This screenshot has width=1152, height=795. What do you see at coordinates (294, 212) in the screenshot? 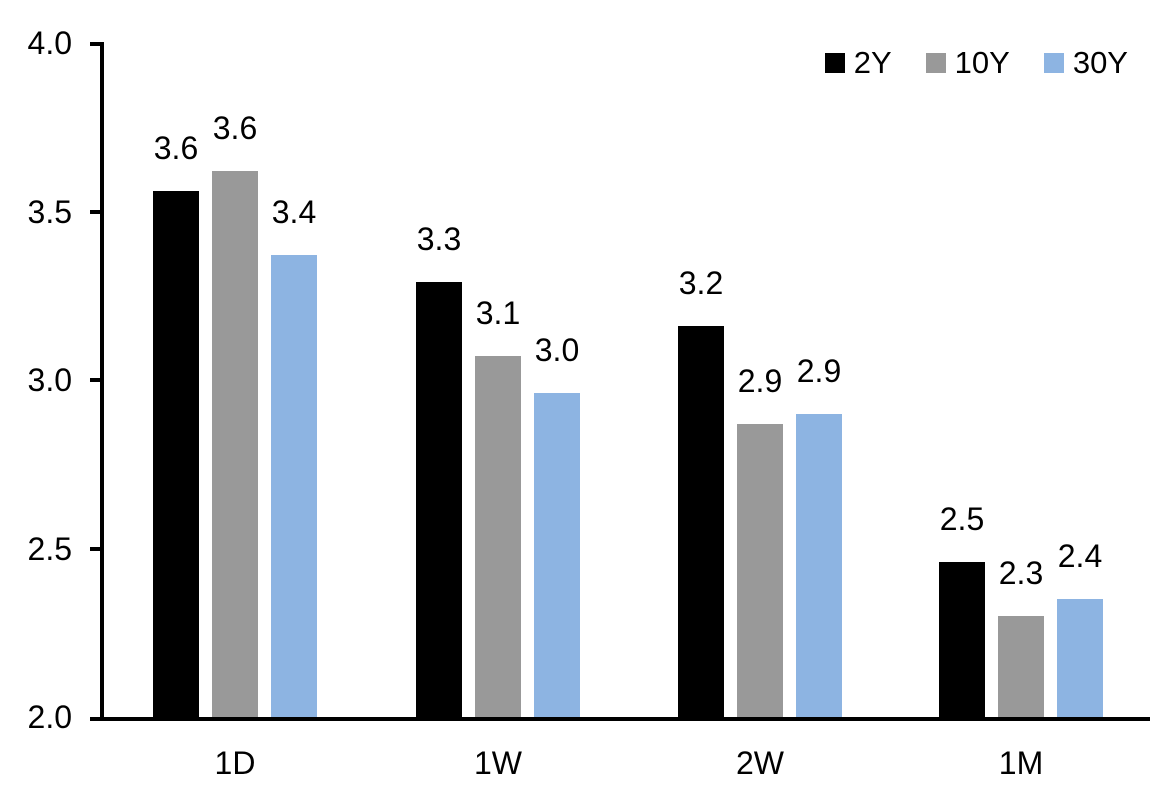
I see `bar-value-label-30y-1d: 3.4` at bounding box center [294, 212].